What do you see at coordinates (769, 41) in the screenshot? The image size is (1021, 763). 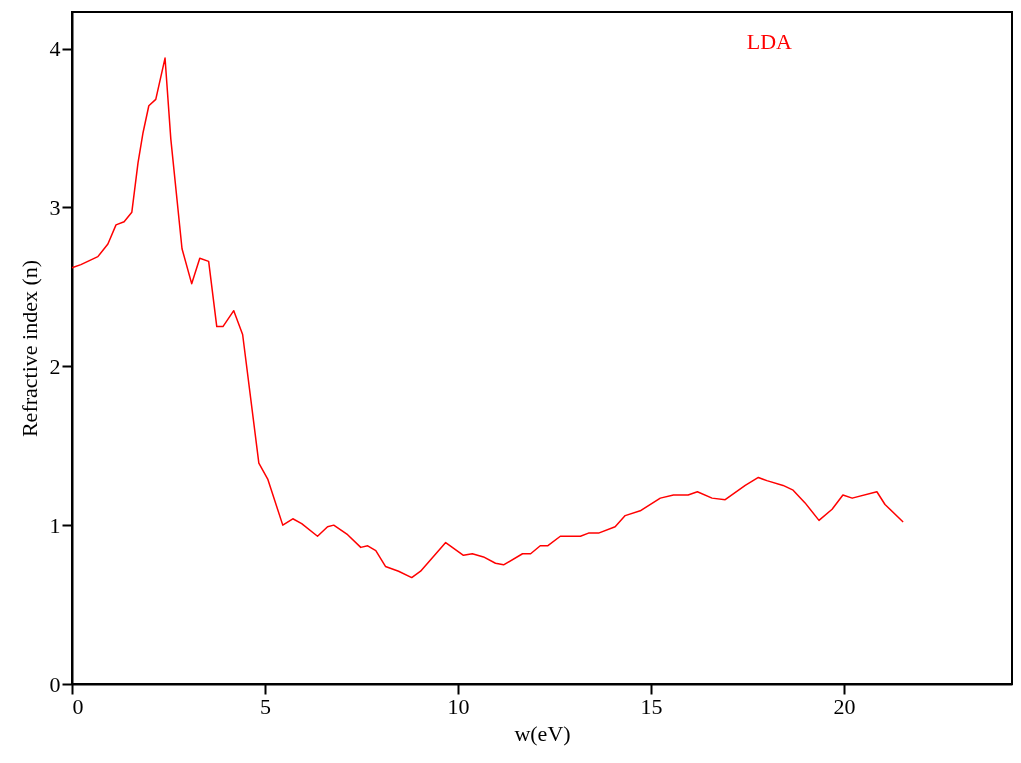 I see `text: LDA` at bounding box center [769, 41].